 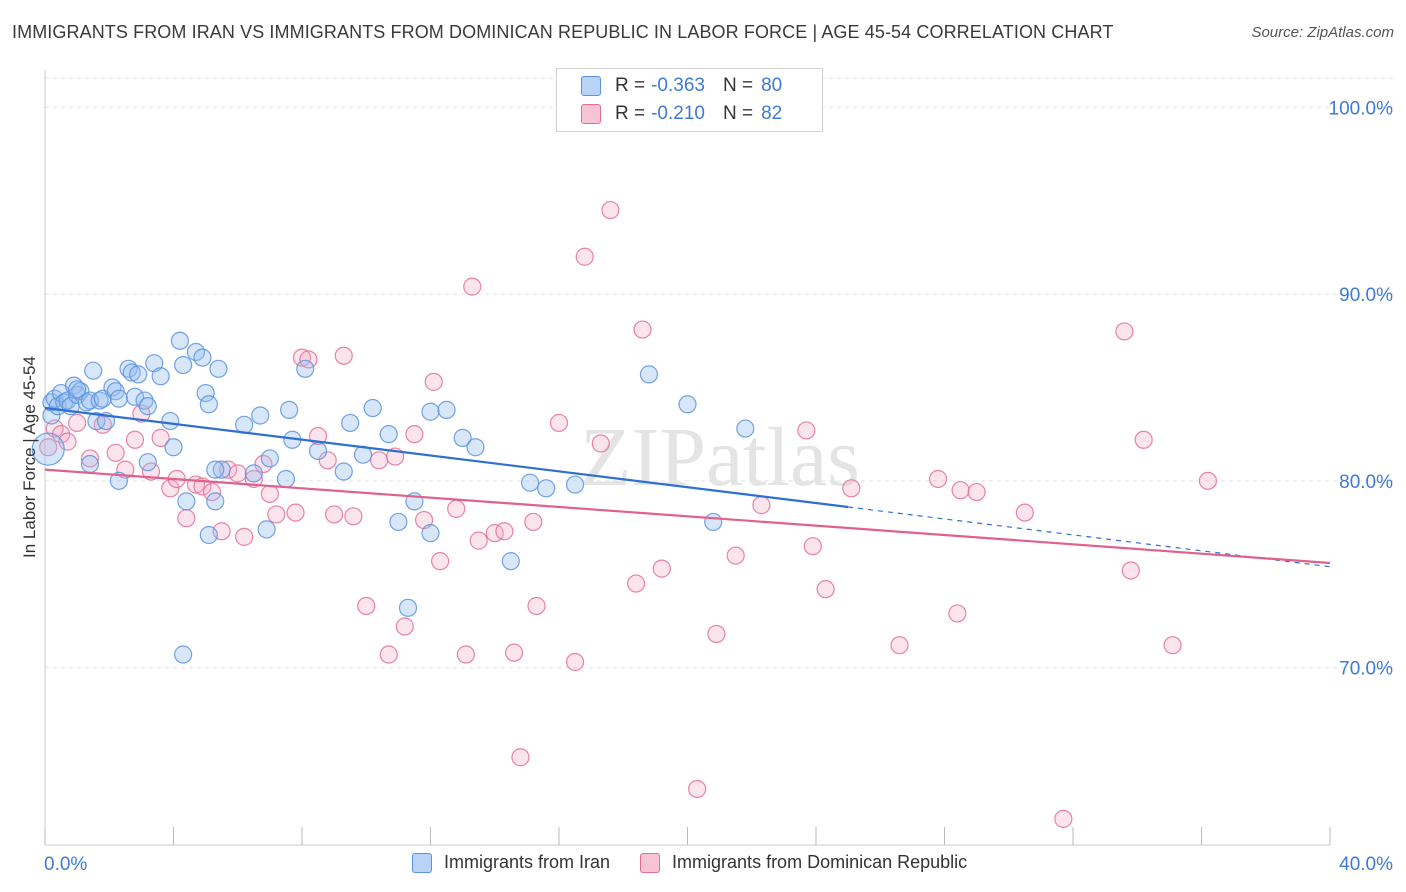 What do you see at coordinates (678, 85) in the screenshot?
I see `legend-r-value-iran: -0.363` at bounding box center [678, 85].